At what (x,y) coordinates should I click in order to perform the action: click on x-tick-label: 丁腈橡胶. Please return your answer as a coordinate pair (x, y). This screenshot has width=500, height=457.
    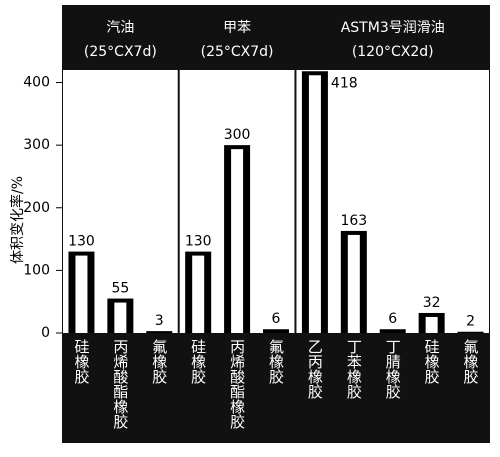
    Looking at the image, I should click on (393, 369).